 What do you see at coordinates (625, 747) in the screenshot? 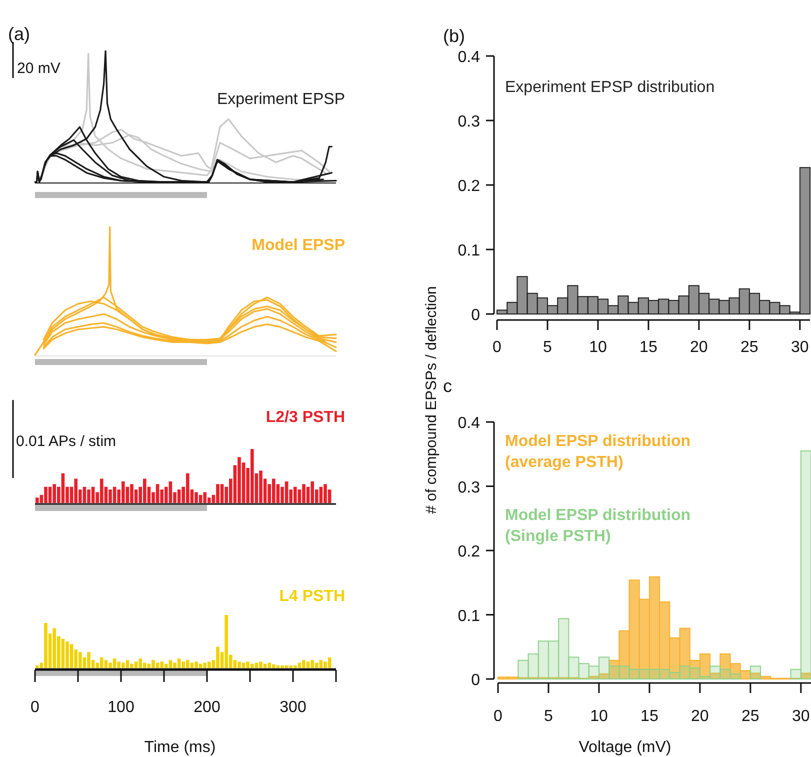
I see `x-axis-title: Voltage (mV)` at bounding box center [625, 747].